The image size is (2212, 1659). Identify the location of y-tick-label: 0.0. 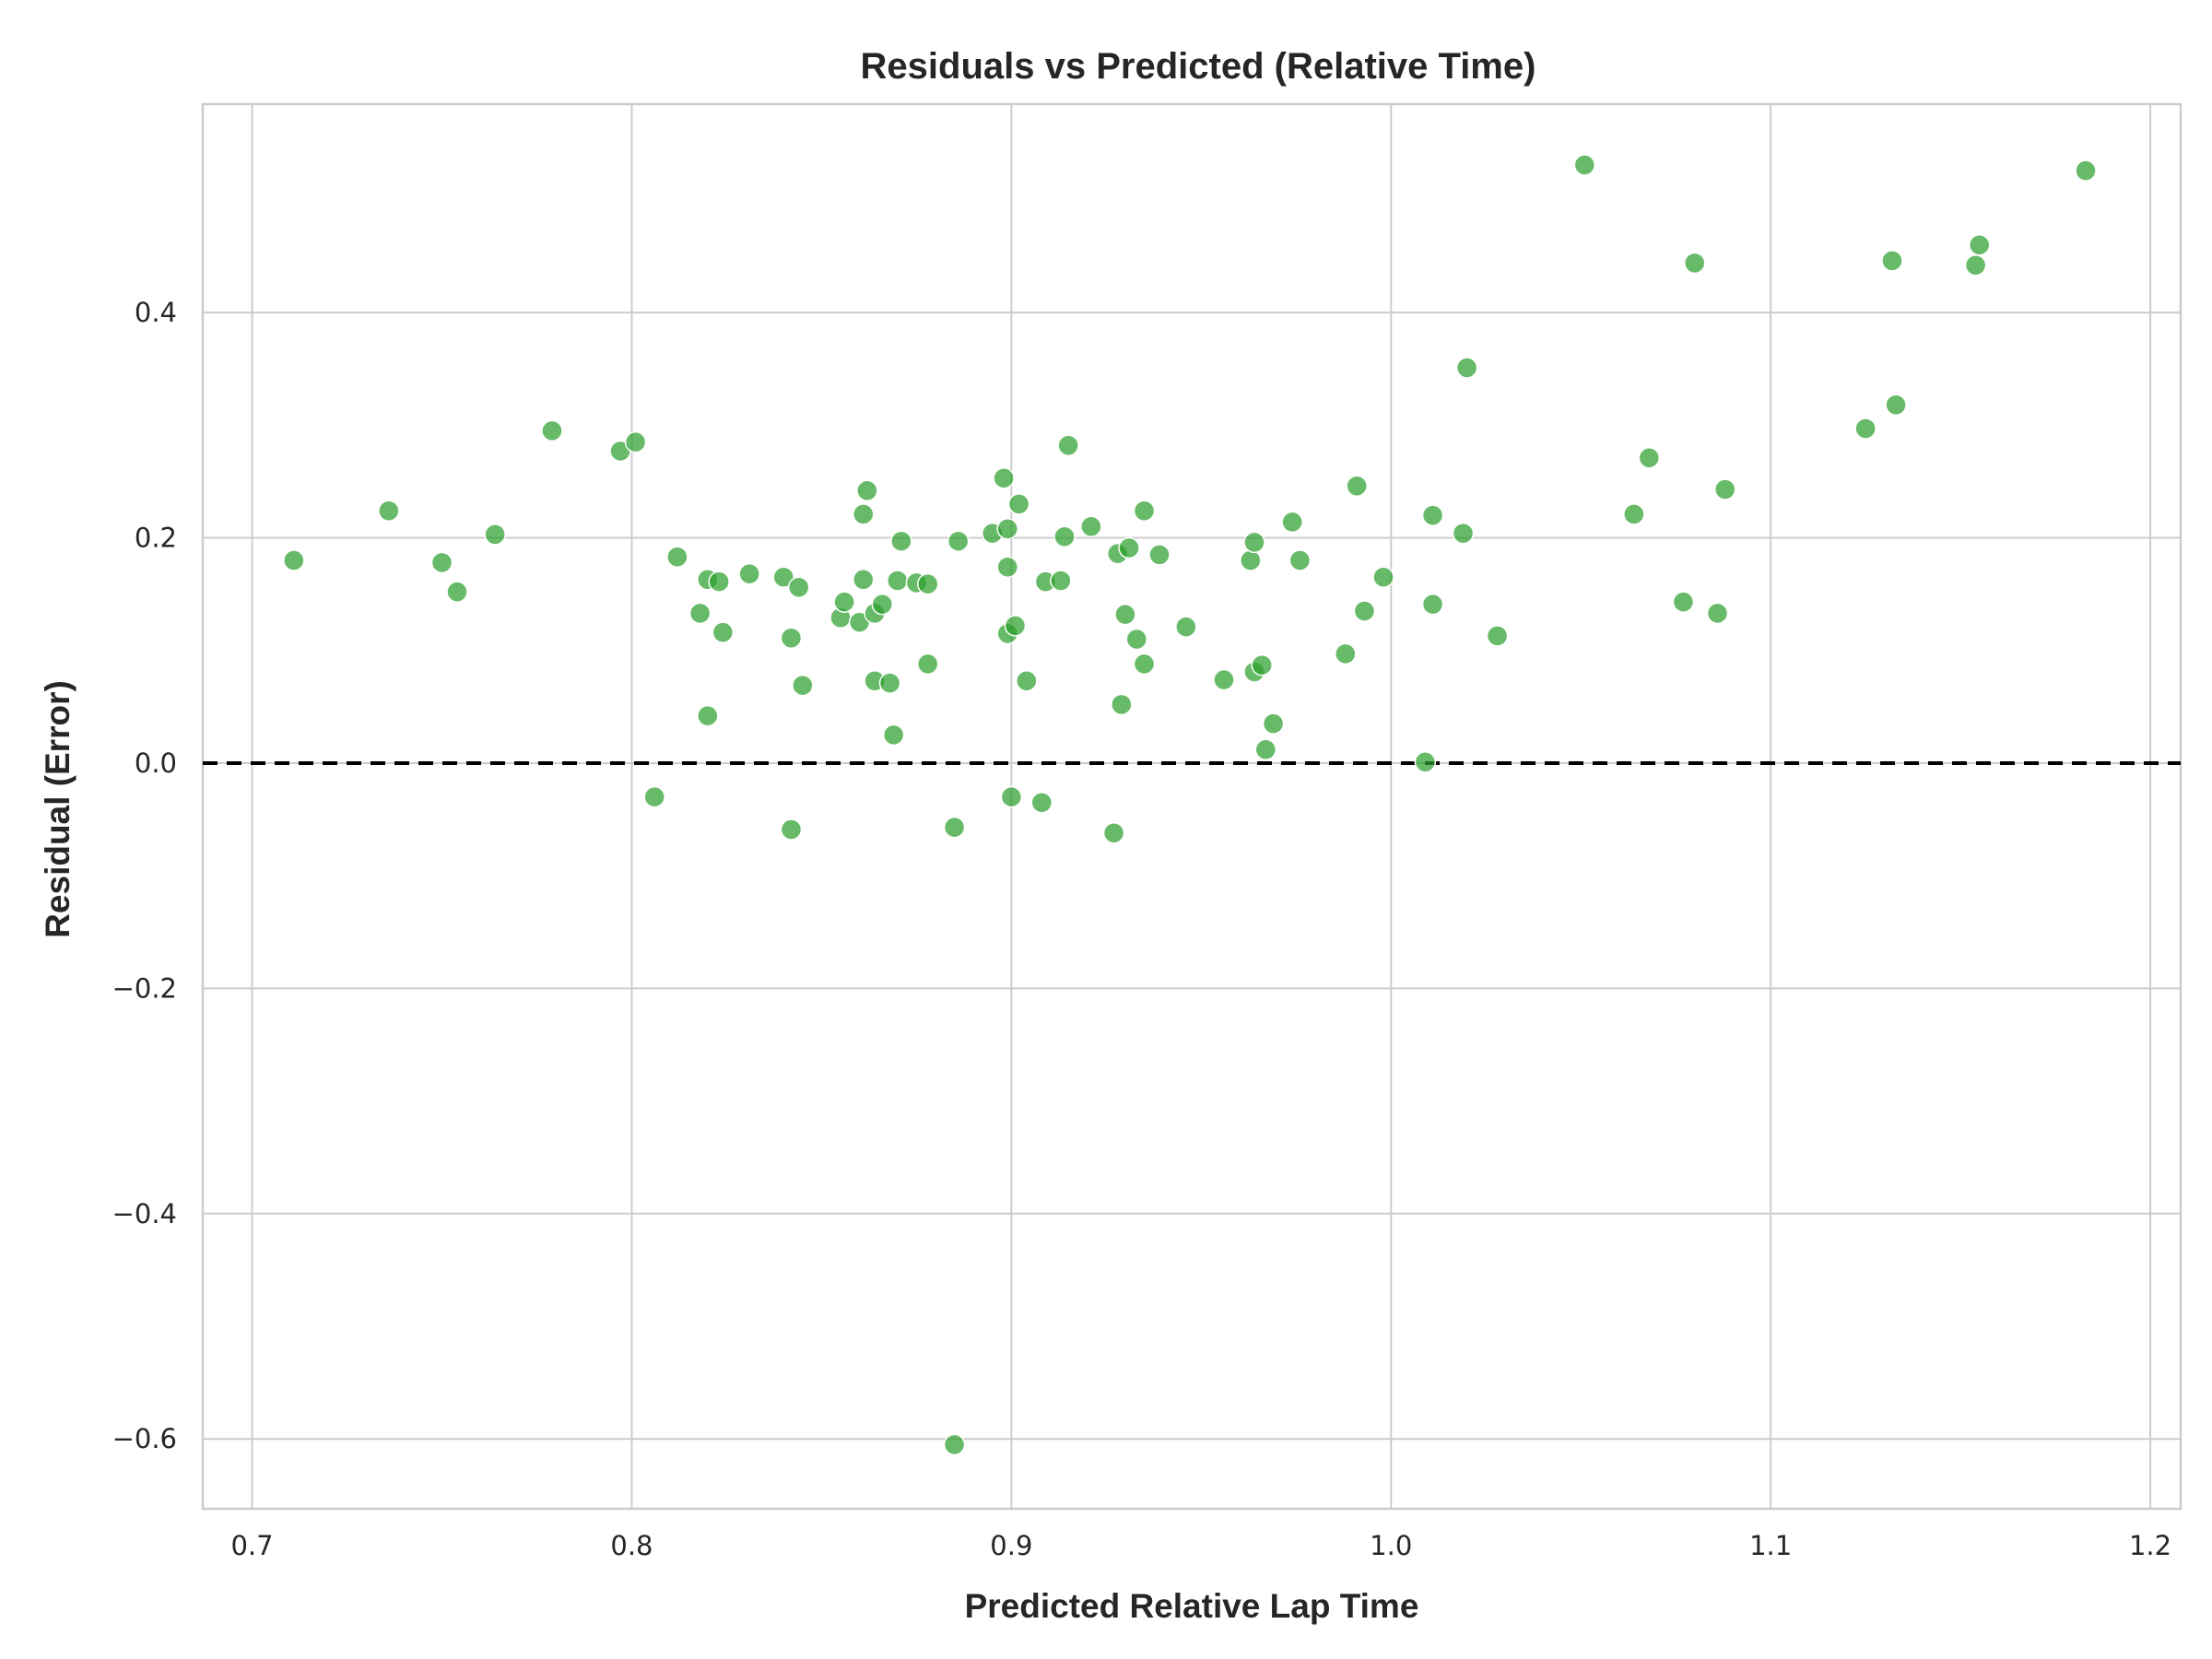
(156, 763).